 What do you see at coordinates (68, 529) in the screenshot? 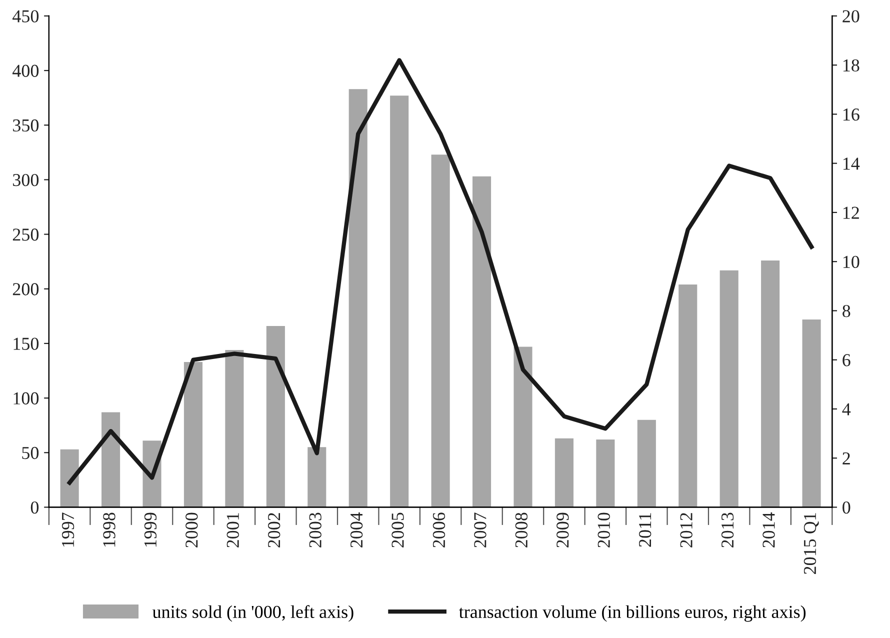
I see `x-tick-label: 1997` at bounding box center [68, 529].